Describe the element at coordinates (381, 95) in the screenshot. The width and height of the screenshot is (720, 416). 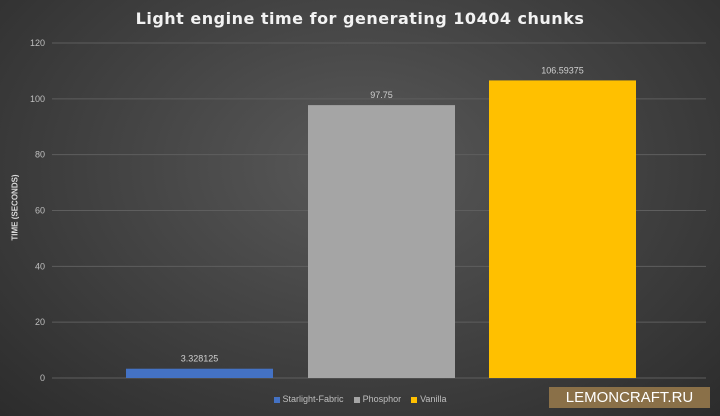
I see `data-label: 97.75` at that location.